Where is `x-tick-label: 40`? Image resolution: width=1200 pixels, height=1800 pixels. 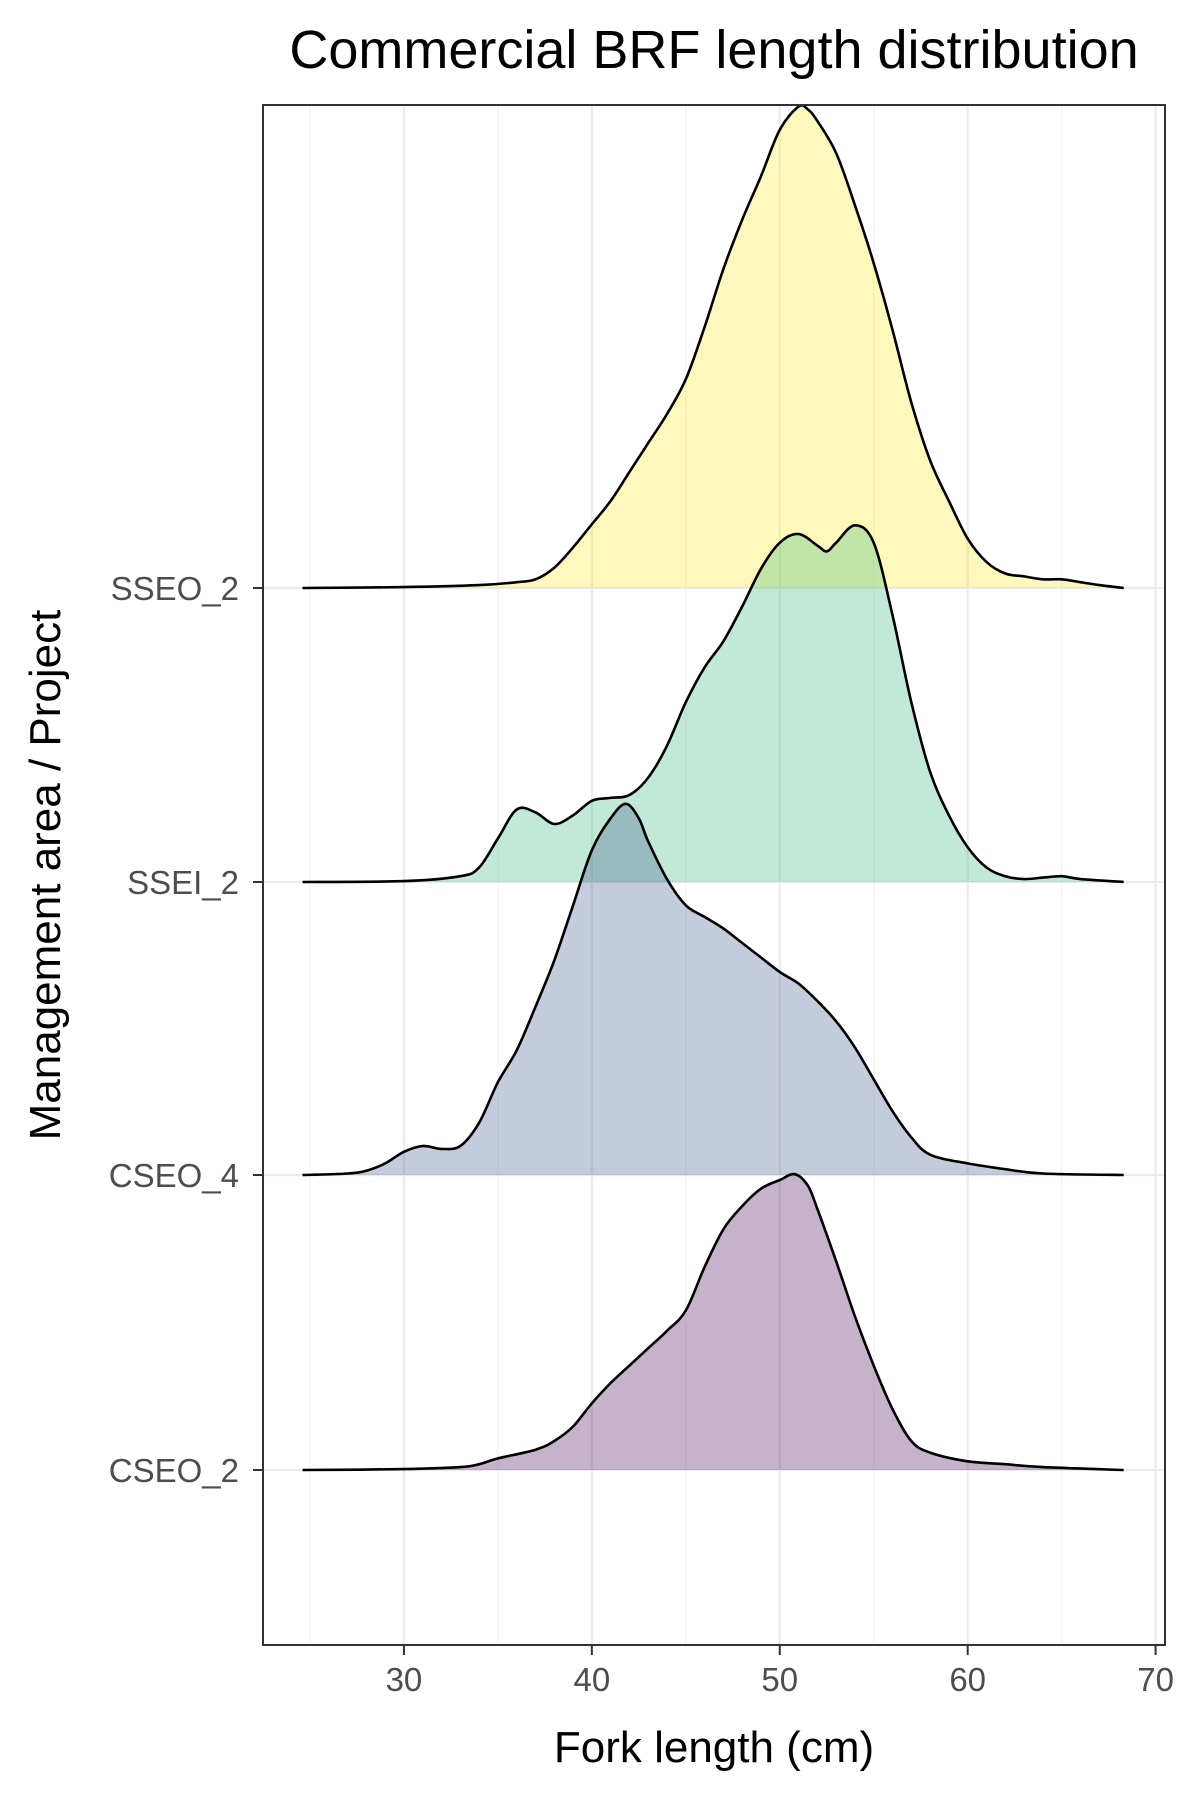
x-tick-label: 40 is located at coordinates (591, 1679).